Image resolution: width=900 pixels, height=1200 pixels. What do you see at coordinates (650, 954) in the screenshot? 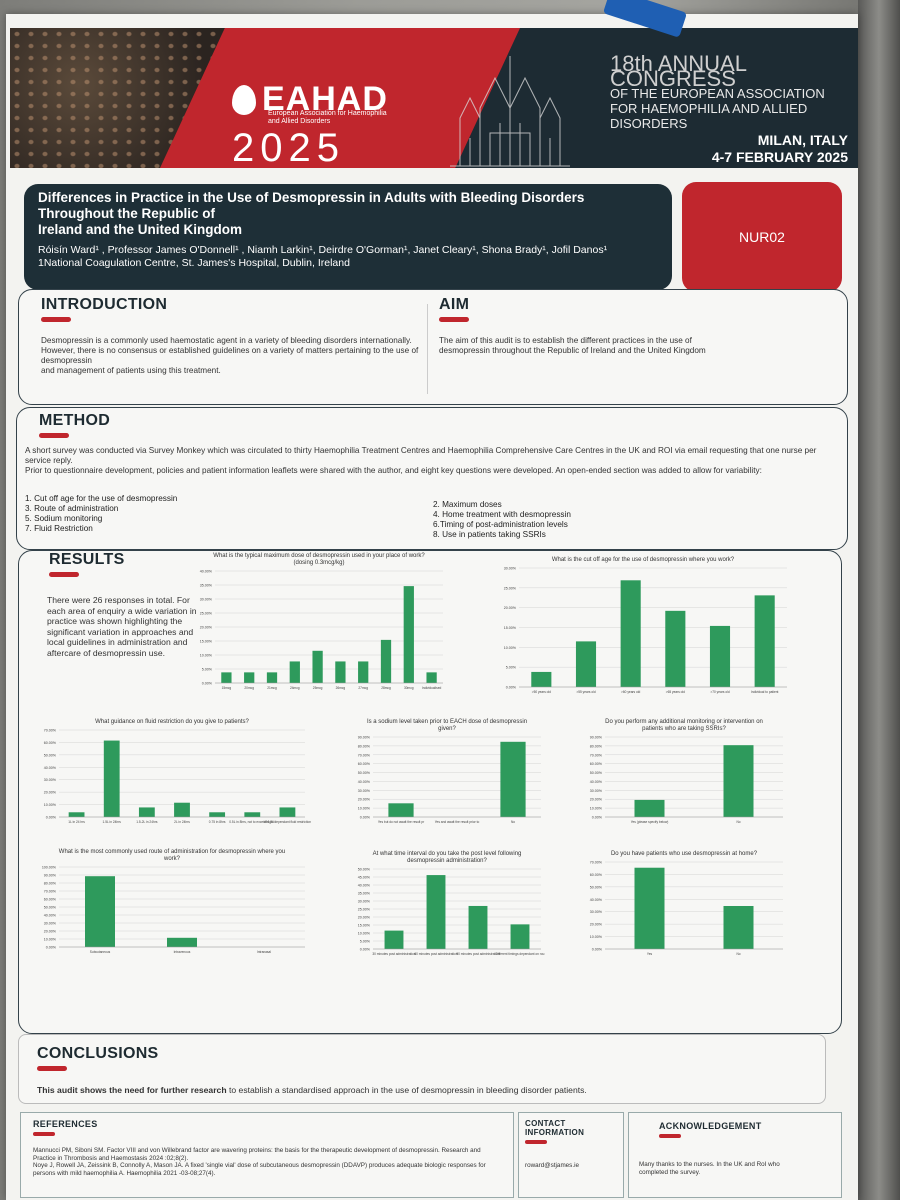
I see `x-tick-label: Yes` at bounding box center [650, 954].